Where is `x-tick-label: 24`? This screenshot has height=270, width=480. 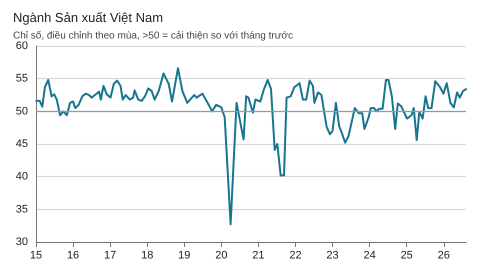 x-tick-label: 24 is located at coordinates (369, 256).